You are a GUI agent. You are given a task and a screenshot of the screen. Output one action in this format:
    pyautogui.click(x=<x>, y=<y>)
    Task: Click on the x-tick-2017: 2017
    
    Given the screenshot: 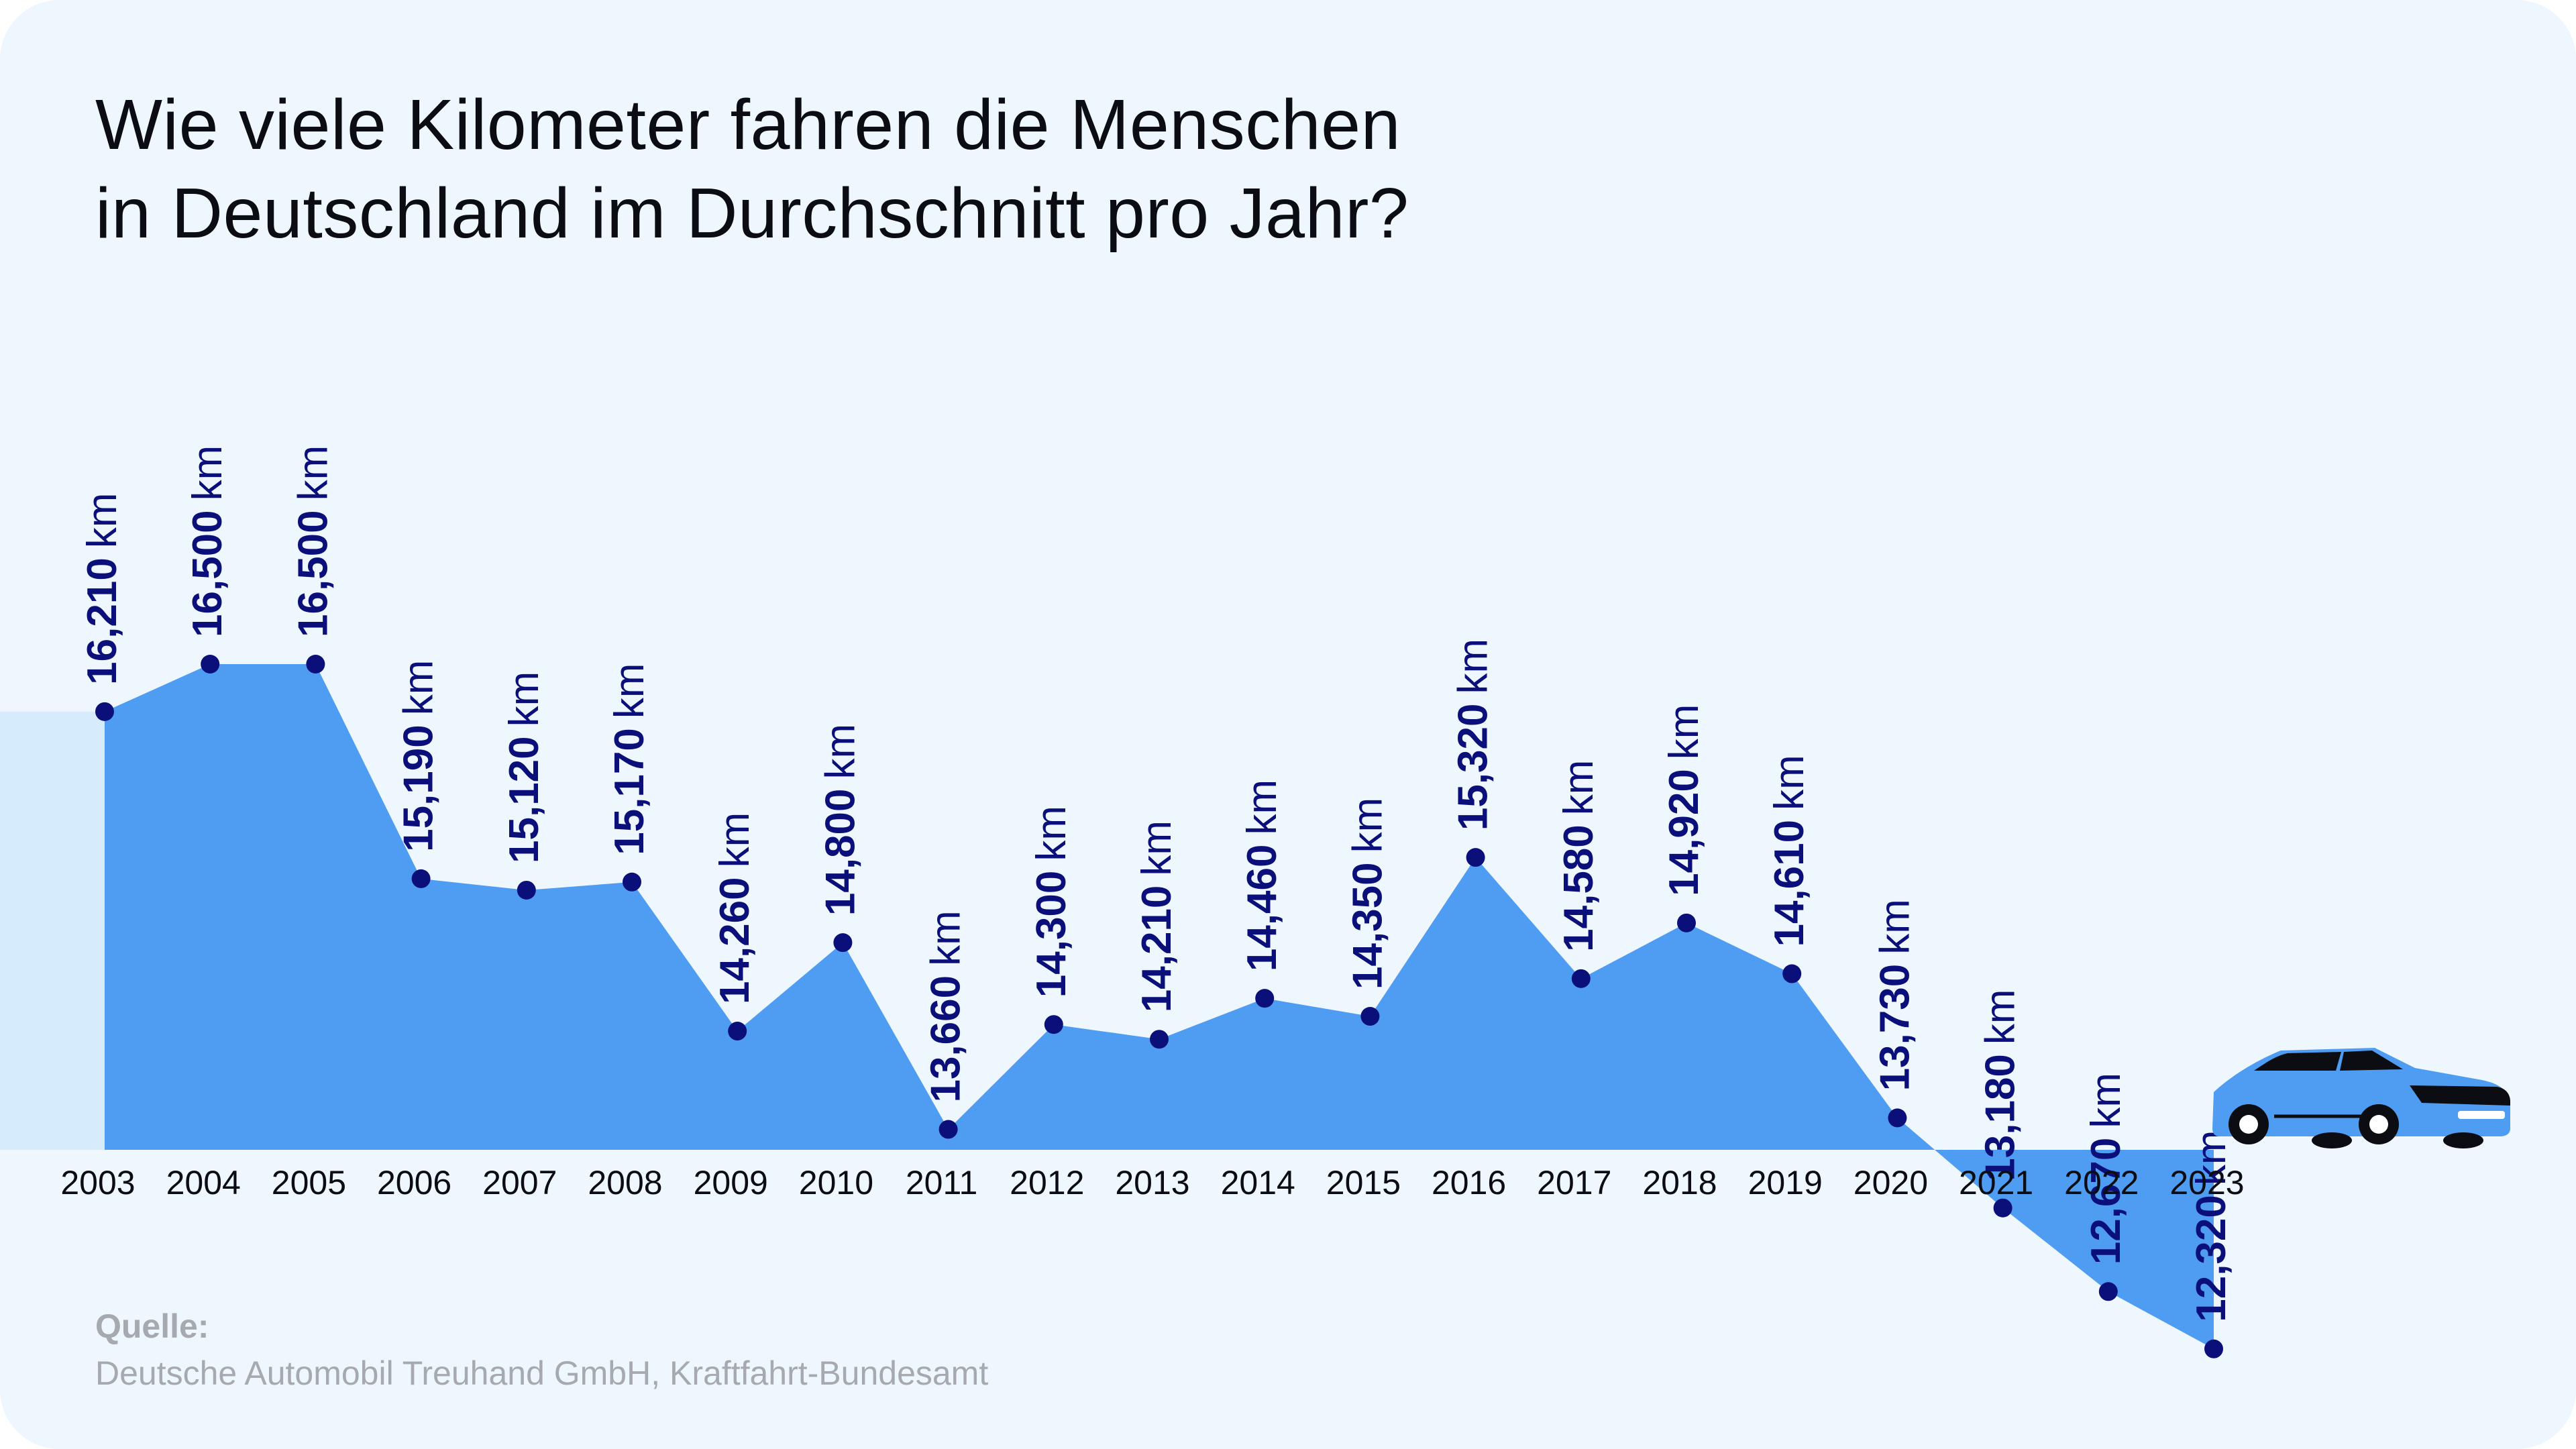 What is the action you would take?
    pyautogui.click(x=1574, y=1182)
    